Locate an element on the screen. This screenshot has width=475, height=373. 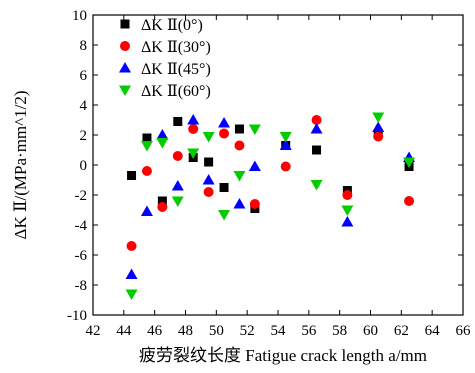
x-tick-label: 50 is located at coordinates (216, 331).